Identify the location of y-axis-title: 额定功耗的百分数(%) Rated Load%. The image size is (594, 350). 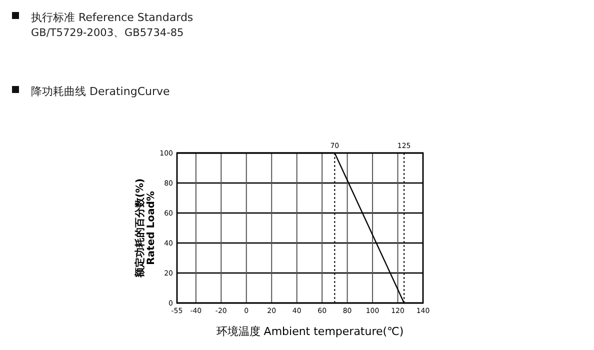
(145, 228).